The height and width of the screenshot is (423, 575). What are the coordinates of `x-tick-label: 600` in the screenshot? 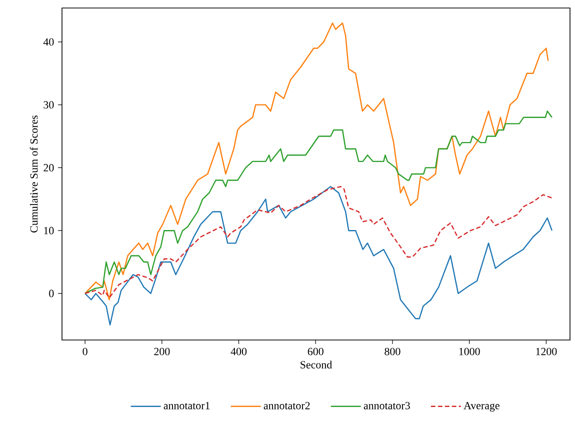 It's located at (316, 352).